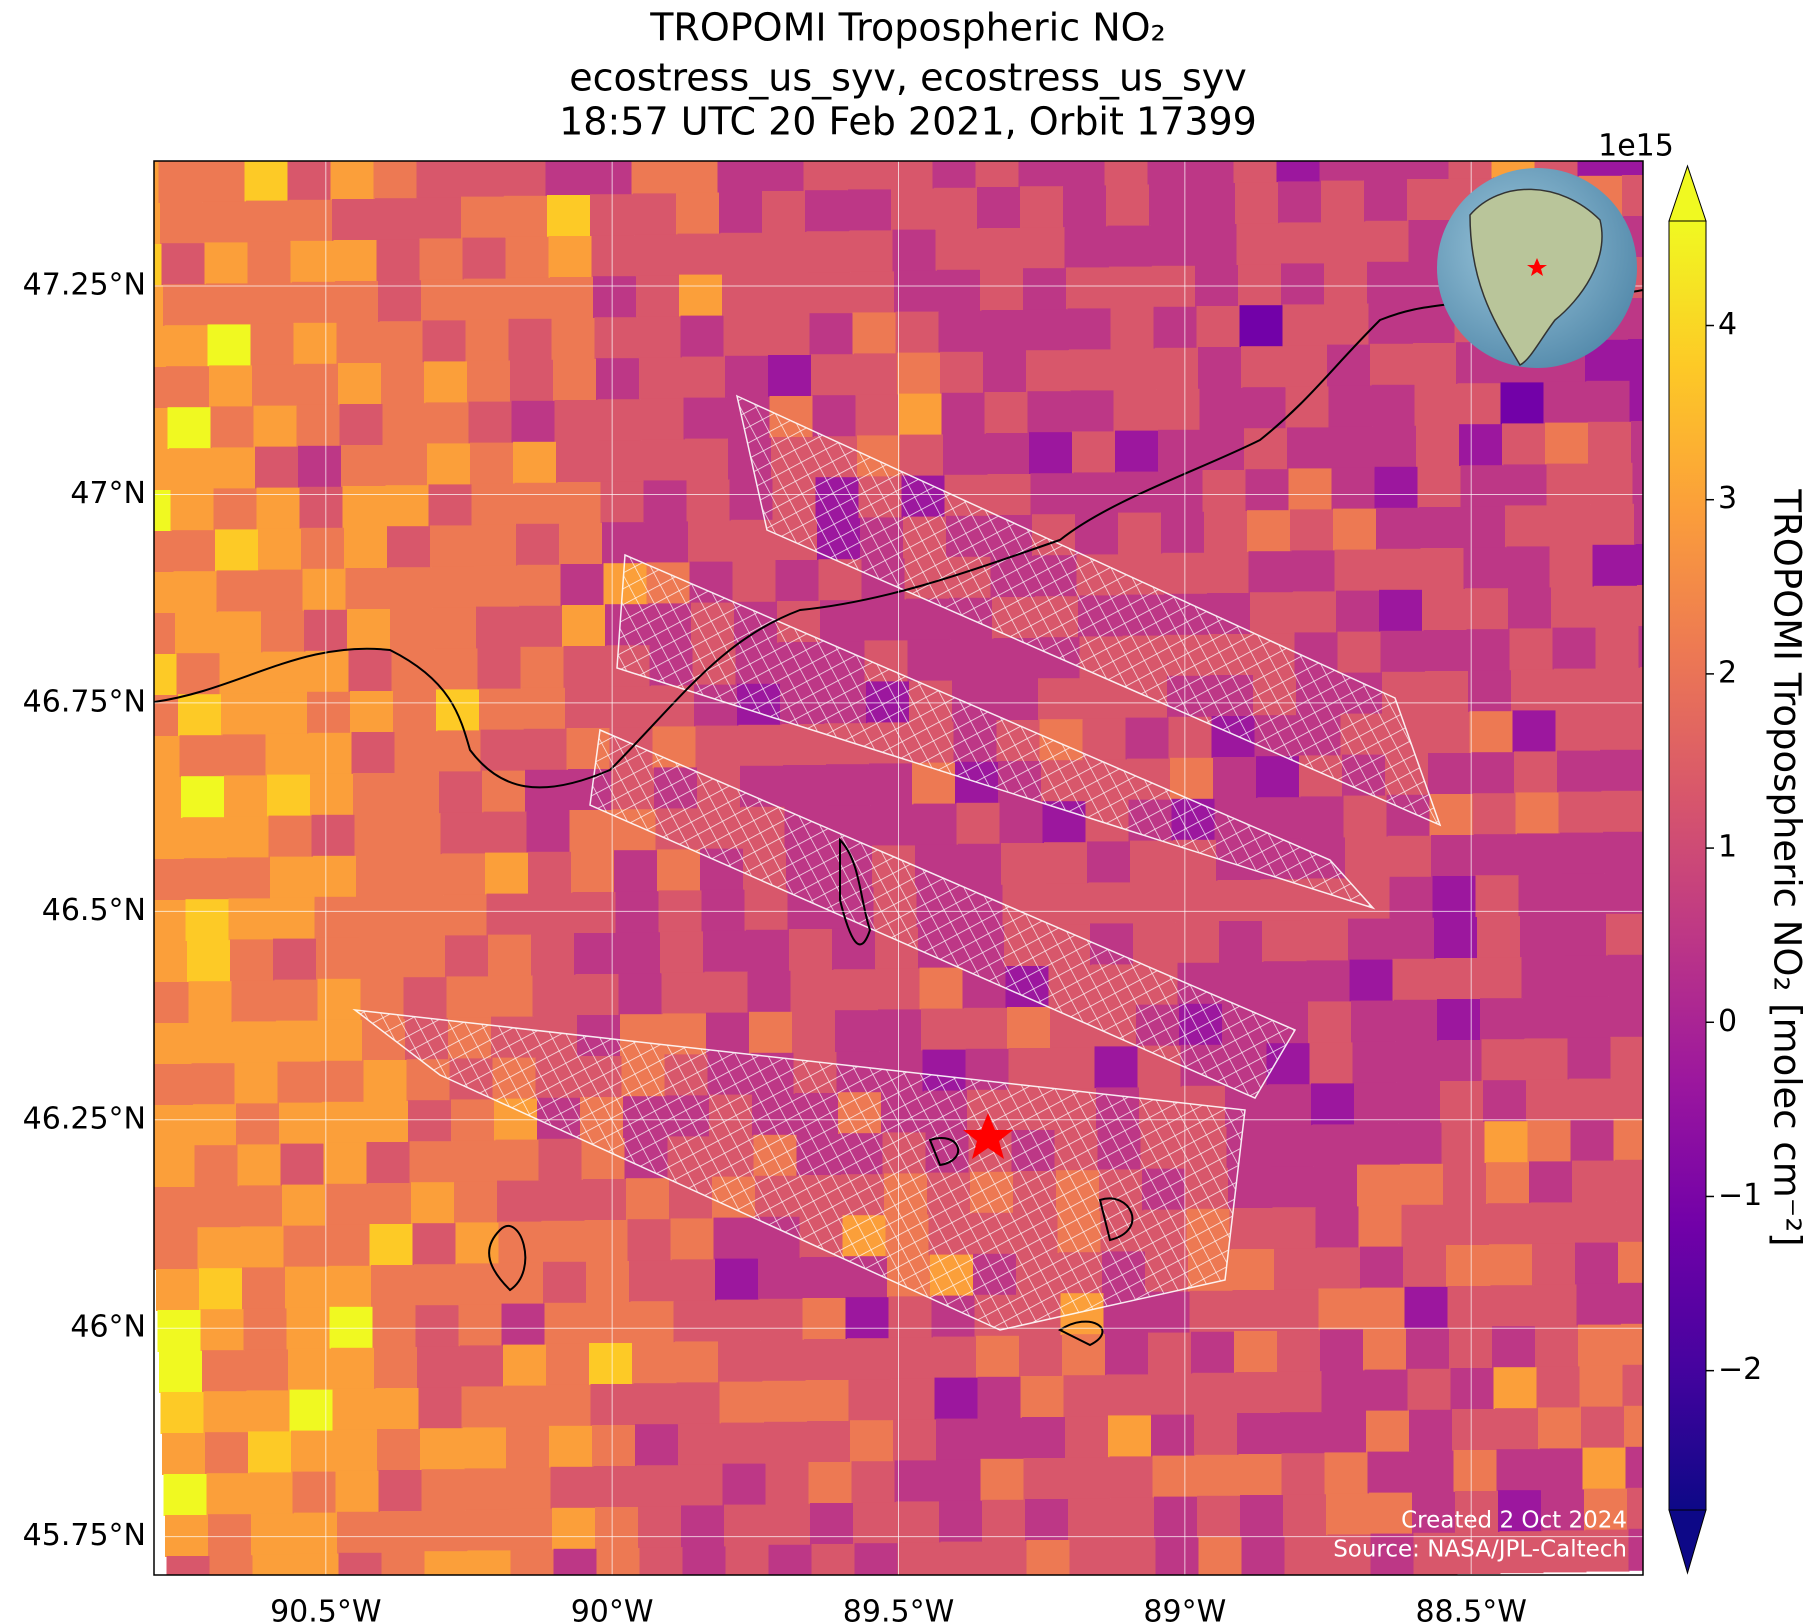 This screenshot has width=1817, height=1622. I want to click on colorbar-body, so click(1687, 865).